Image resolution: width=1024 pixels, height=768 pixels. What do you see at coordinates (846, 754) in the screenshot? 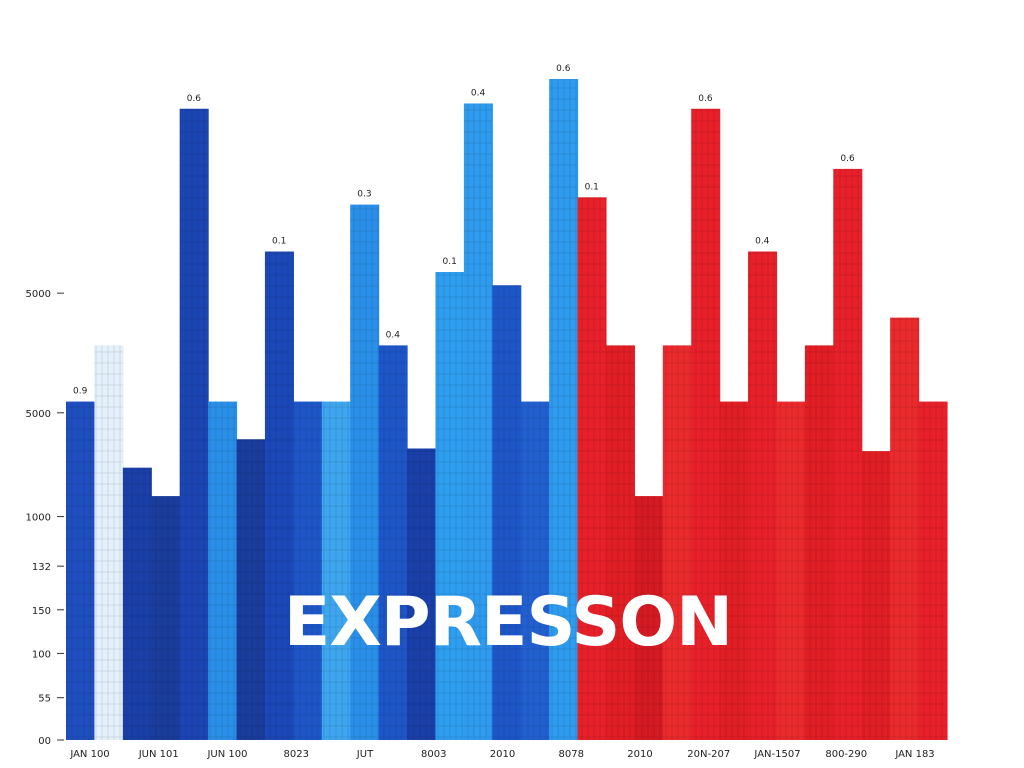
I see `x-tick-label: 800-290` at bounding box center [846, 754].